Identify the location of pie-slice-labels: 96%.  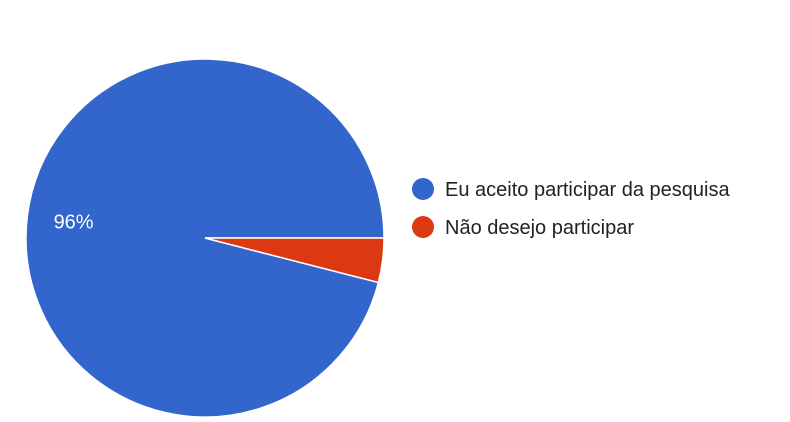
(74, 222).